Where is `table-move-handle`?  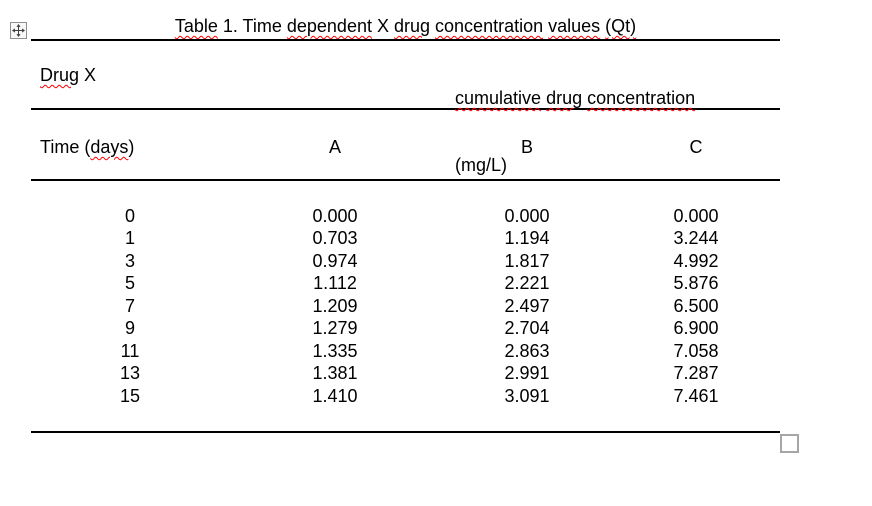
table-move-handle is located at coordinates (18, 30).